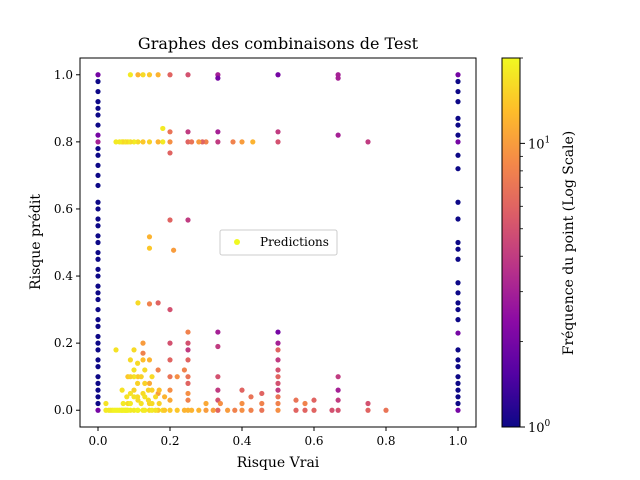  What do you see at coordinates (294, 242) in the screenshot?
I see `legend-label: Predictions` at bounding box center [294, 242].